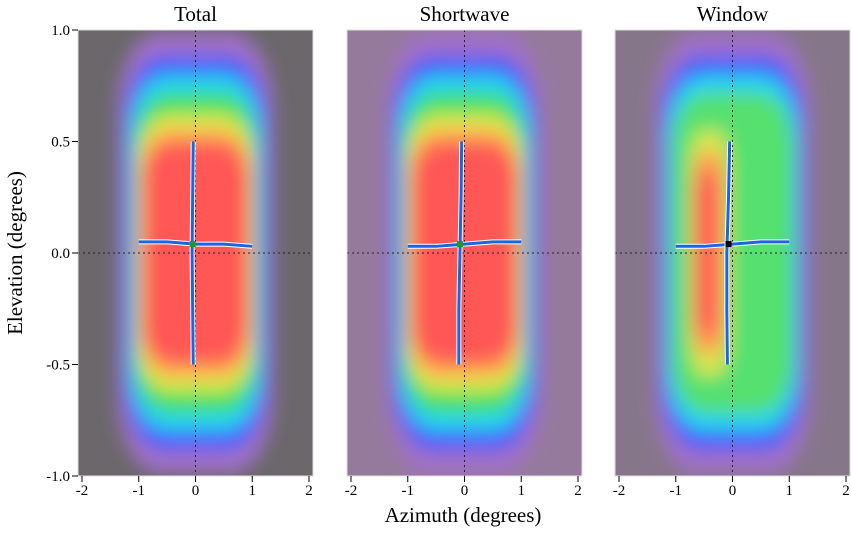 The height and width of the screenshot is (543, 851). Describe the element at coordinates (465, 14) in the screenshot. I see `panel-title: Shortwave` at that location.